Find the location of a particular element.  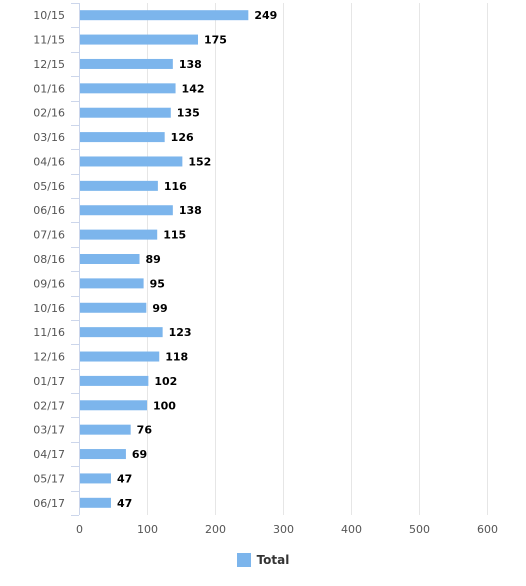

category-label: 03/16 is located at coordinates (49, 137).